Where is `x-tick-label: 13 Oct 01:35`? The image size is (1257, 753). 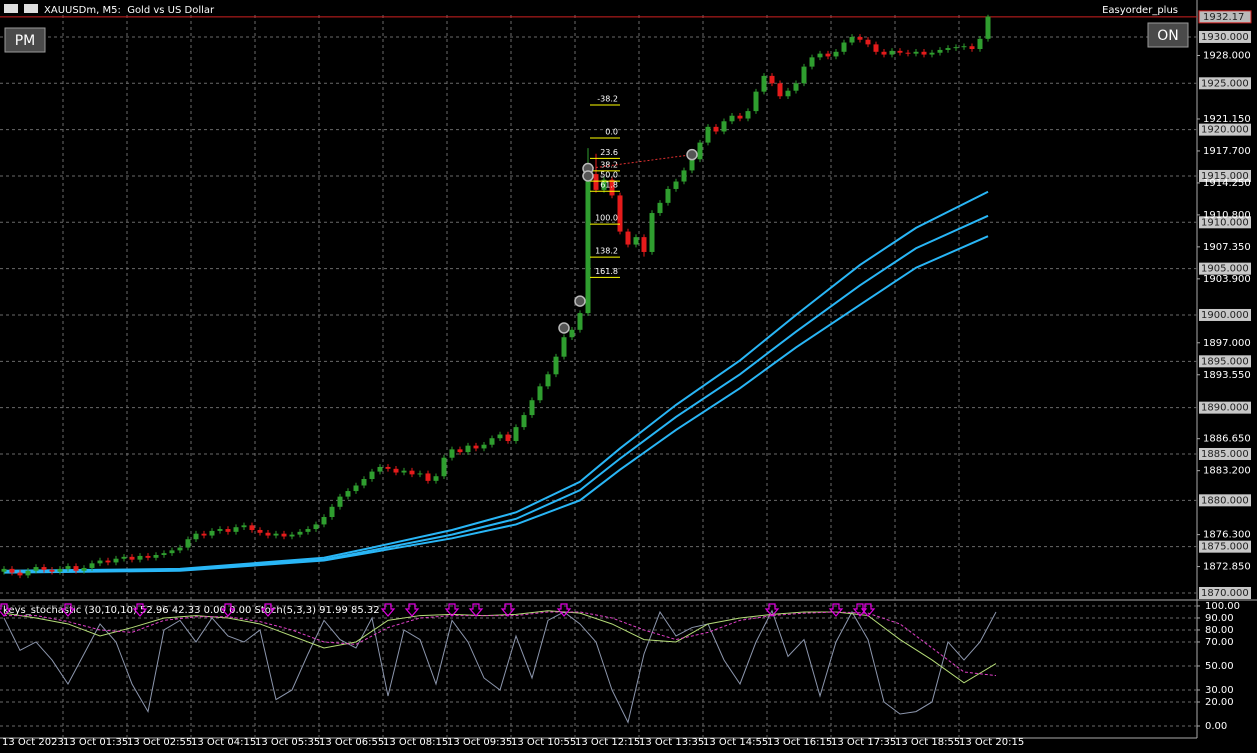 x-tick-label: 13 Oct 01:35 is located at coordinates (95, 742).